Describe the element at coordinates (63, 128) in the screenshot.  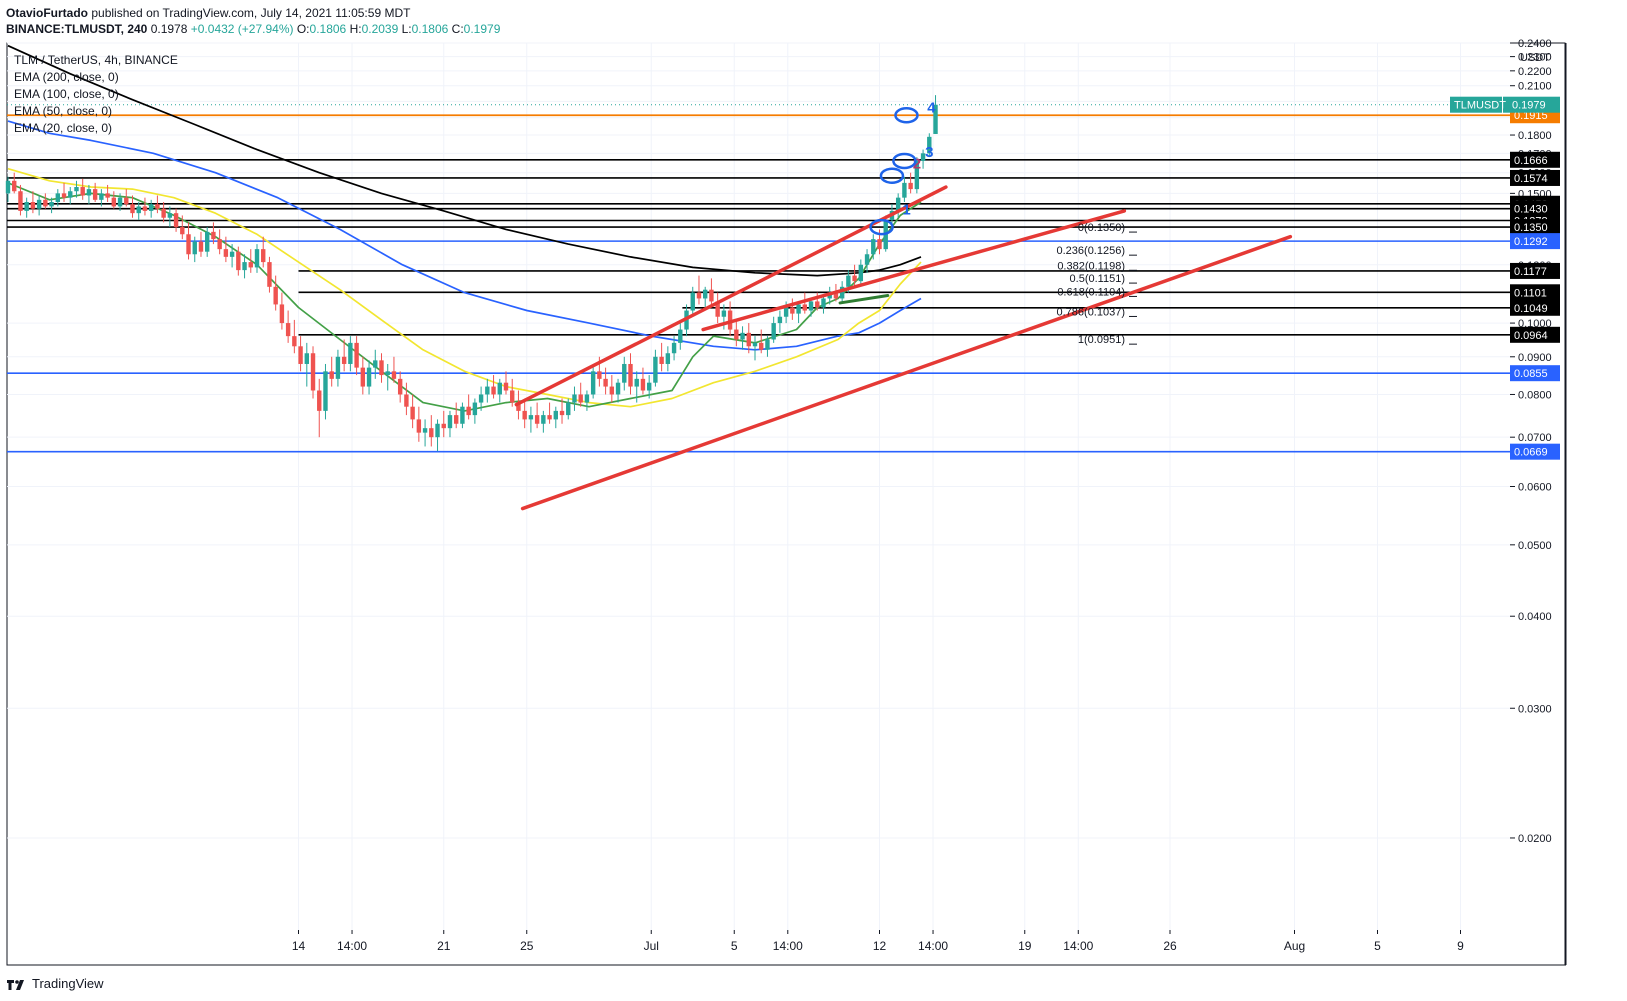
I see `legend-ema20: EMA (20, close, 0)` at that location.